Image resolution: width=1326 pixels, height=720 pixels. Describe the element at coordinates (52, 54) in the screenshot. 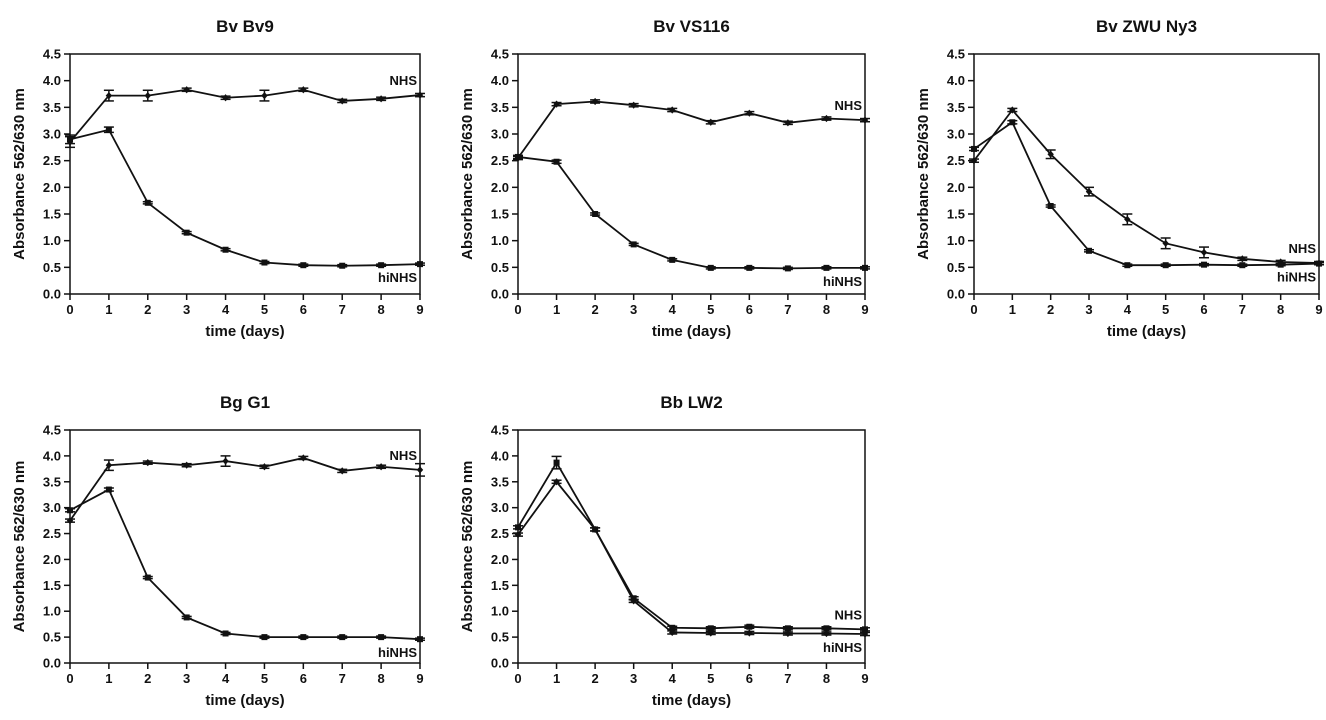

I see `y-tick-label: 4.5` at that location.